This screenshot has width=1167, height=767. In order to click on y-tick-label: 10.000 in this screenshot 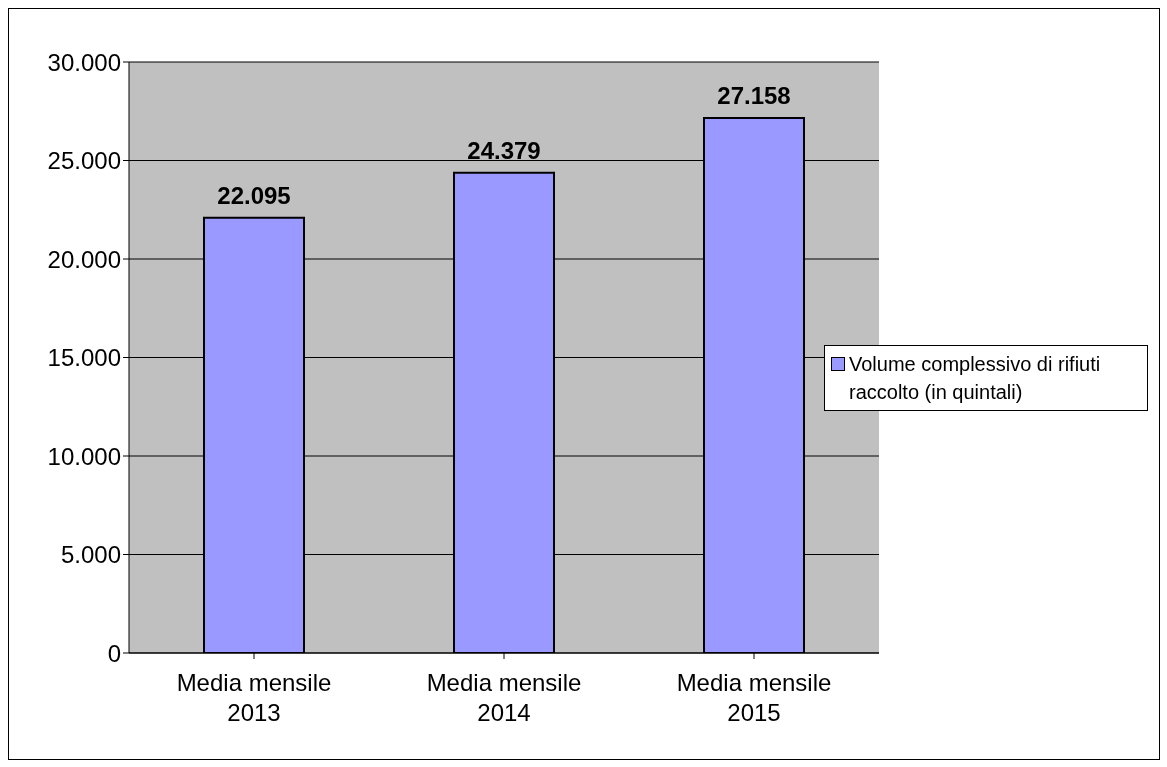, I will do `click(84, 456)`.